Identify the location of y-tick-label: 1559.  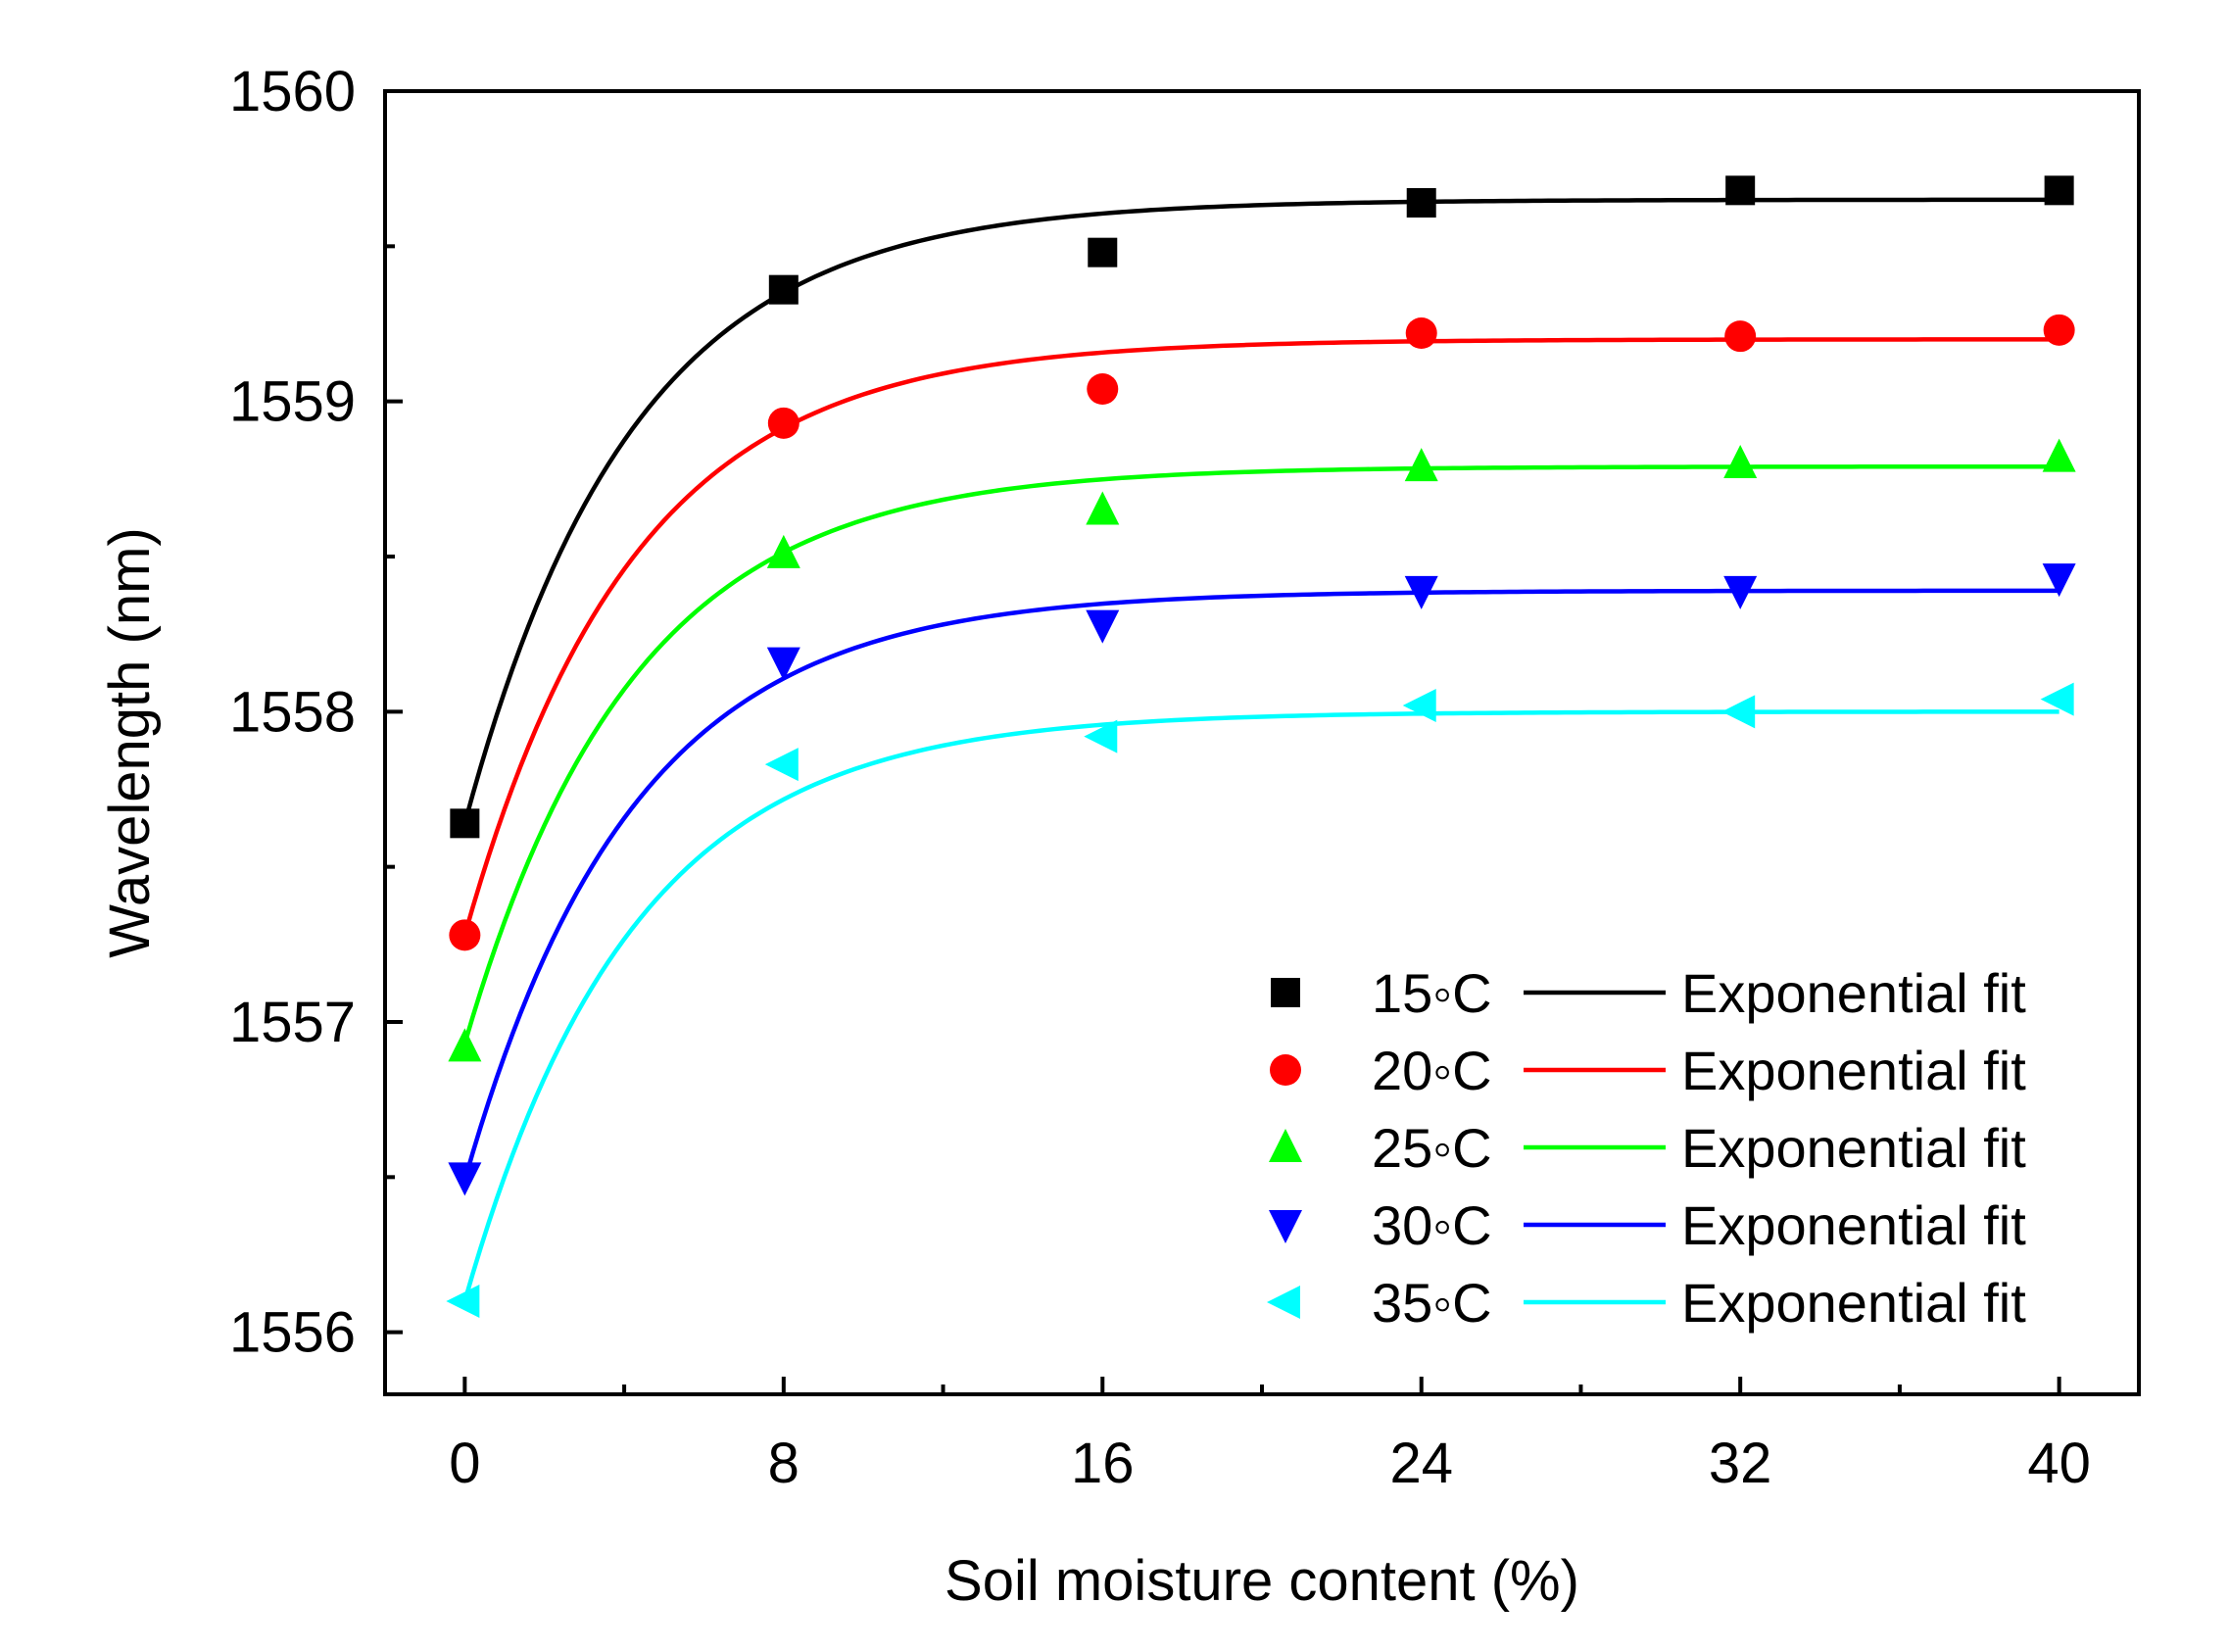
(292, 402).